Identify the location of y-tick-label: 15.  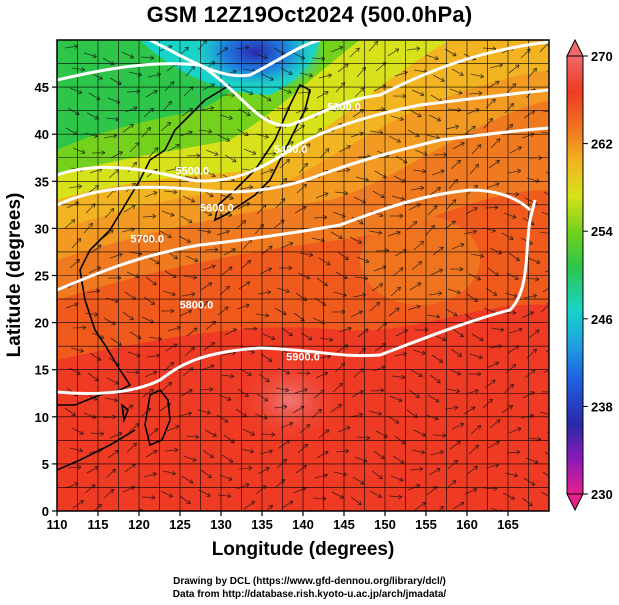
(42, 370).